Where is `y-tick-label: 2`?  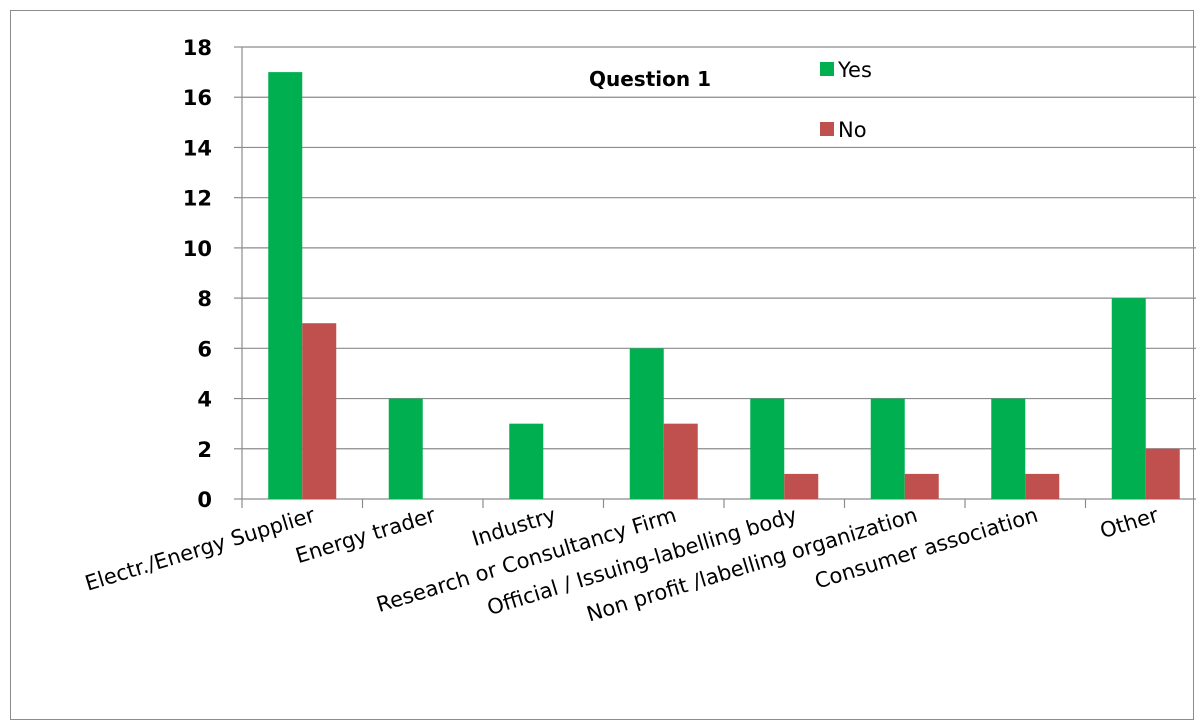 y-tick-label: 2 is located at coordinates (204, 450).